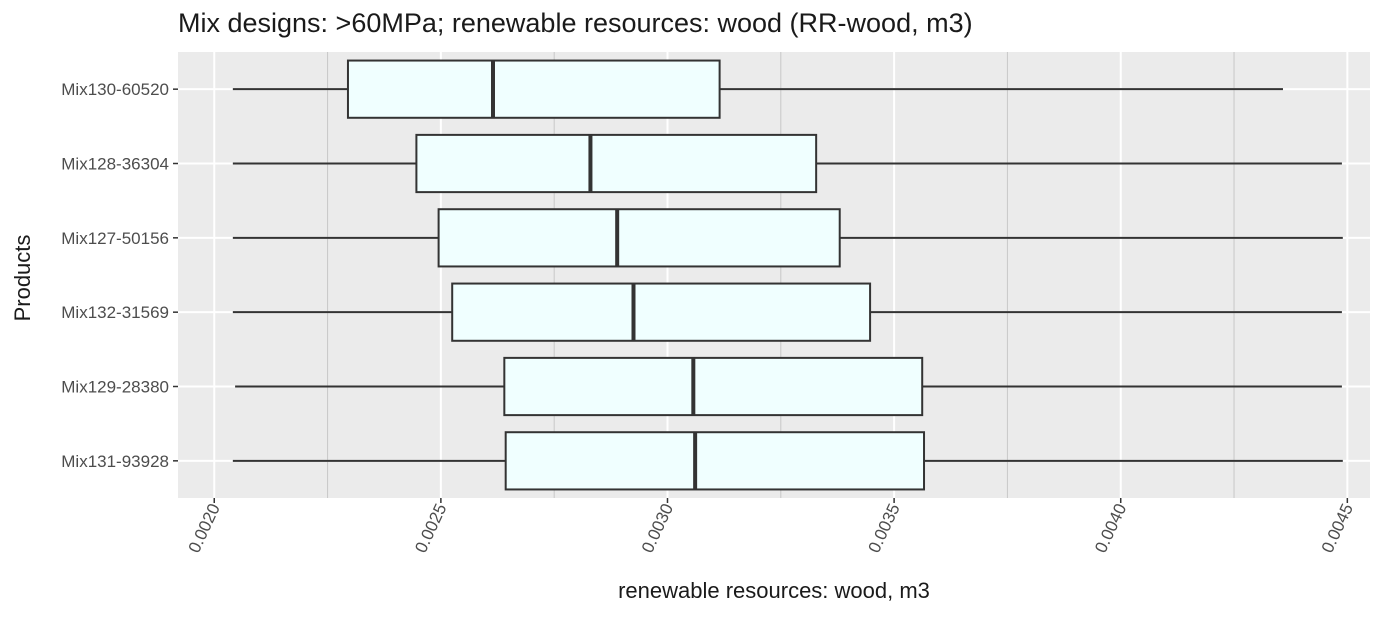  Describe the element at coordinates (1110, 528) in the screenshot. I see `x-tick-label: 0.0040` at that location.